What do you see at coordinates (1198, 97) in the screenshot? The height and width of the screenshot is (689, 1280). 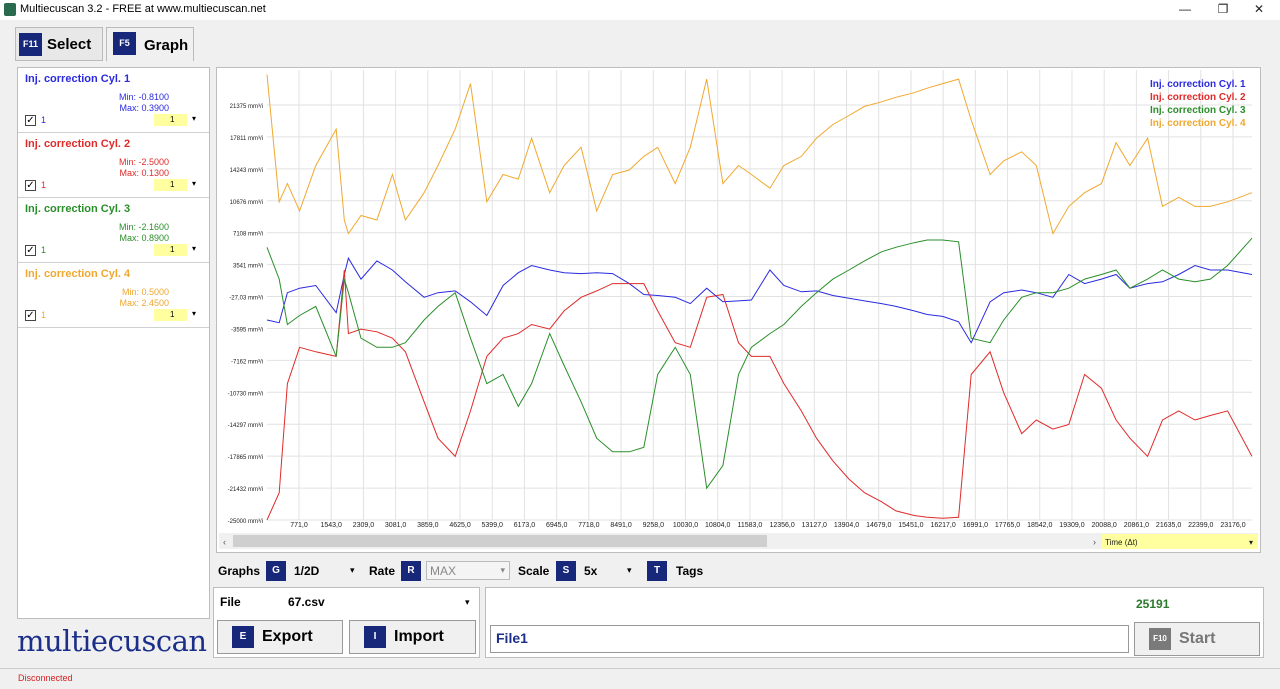 I see `legend-entry: Inj. correction Cyl. 2` at bounding box center [1198, 97].